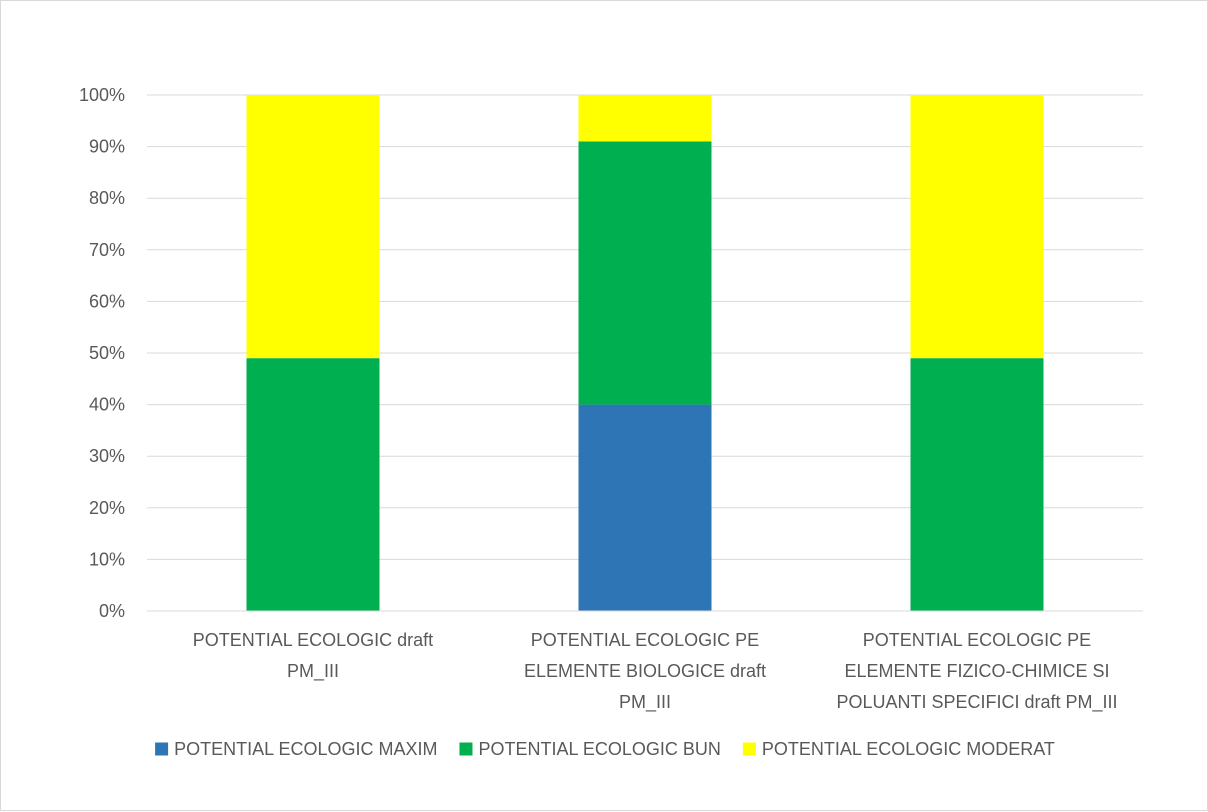  Describe the element at coordinates (107, 508) in the screenshot. I see `y-tick-label: 20%` at that location.